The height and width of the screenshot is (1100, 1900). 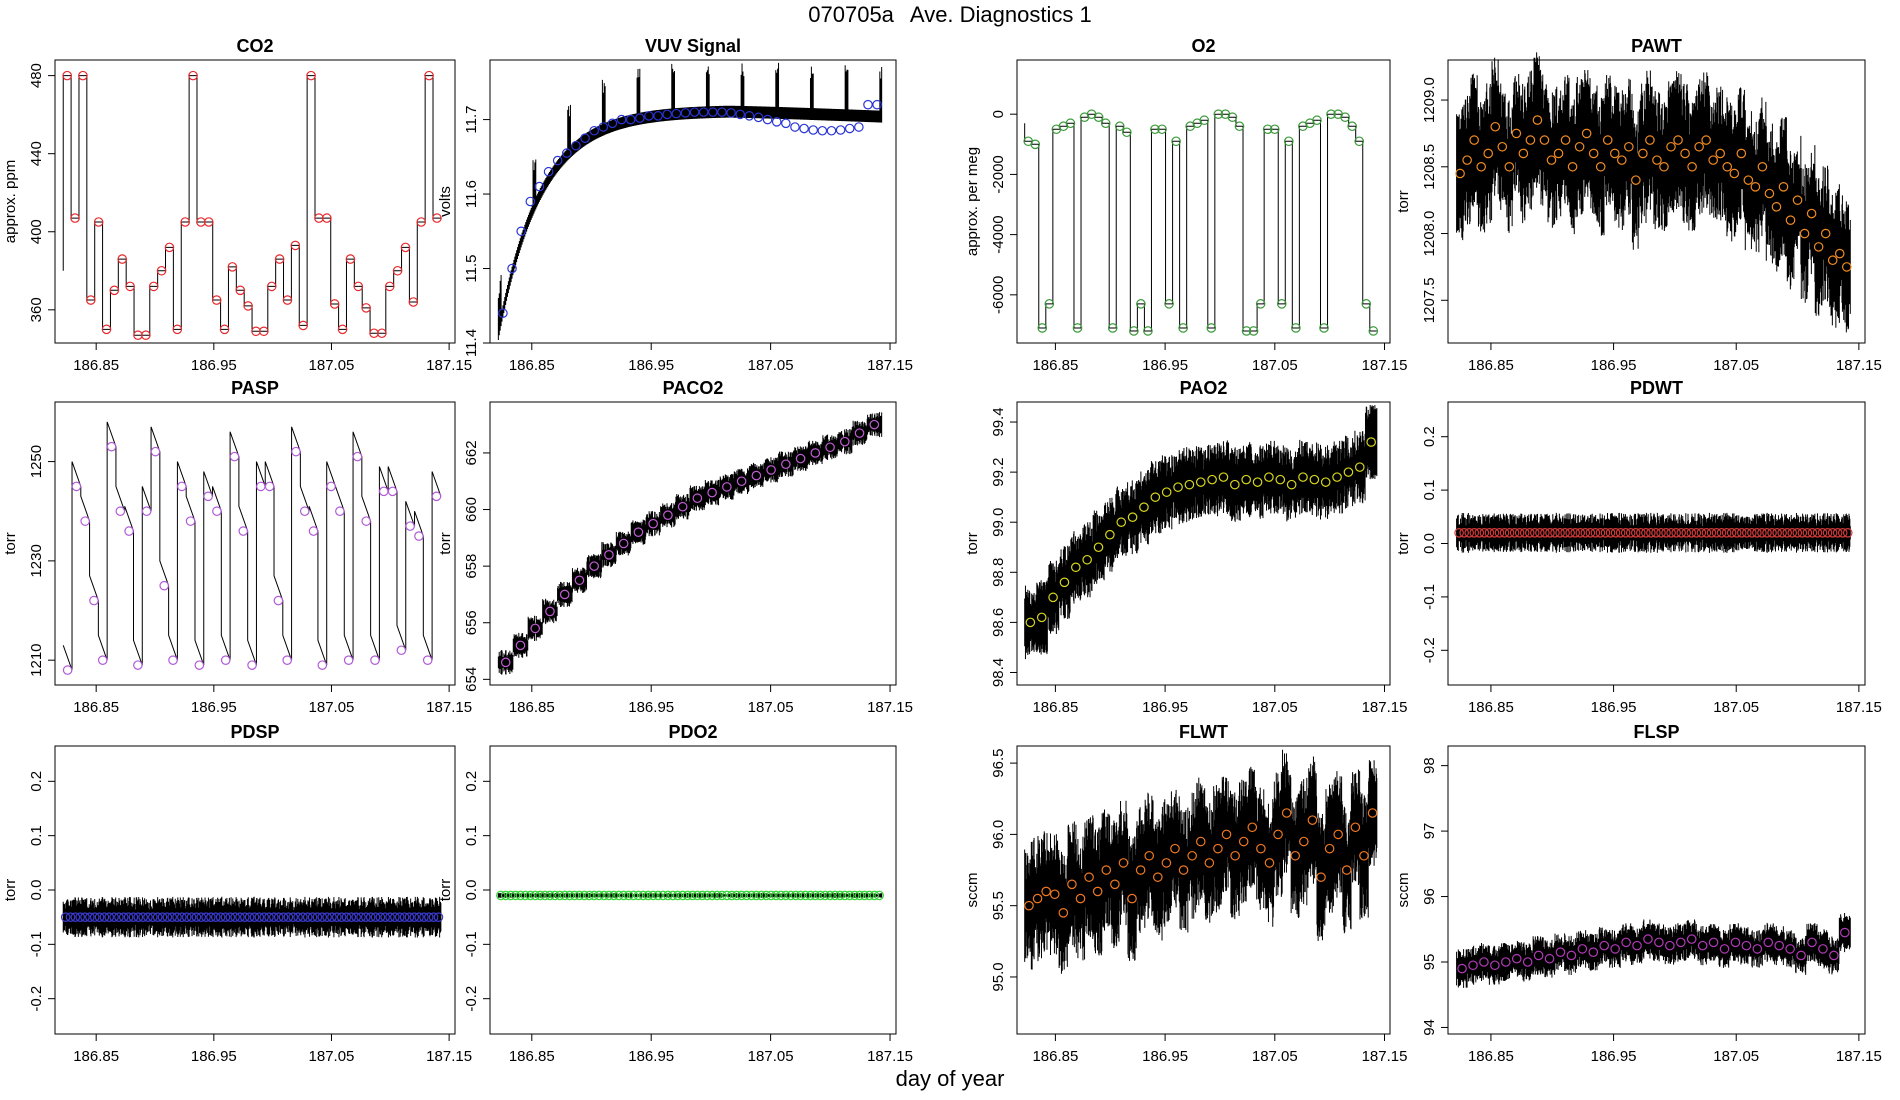 I want to click on y-tick-label: 95.0, so click(x=998, y=976).